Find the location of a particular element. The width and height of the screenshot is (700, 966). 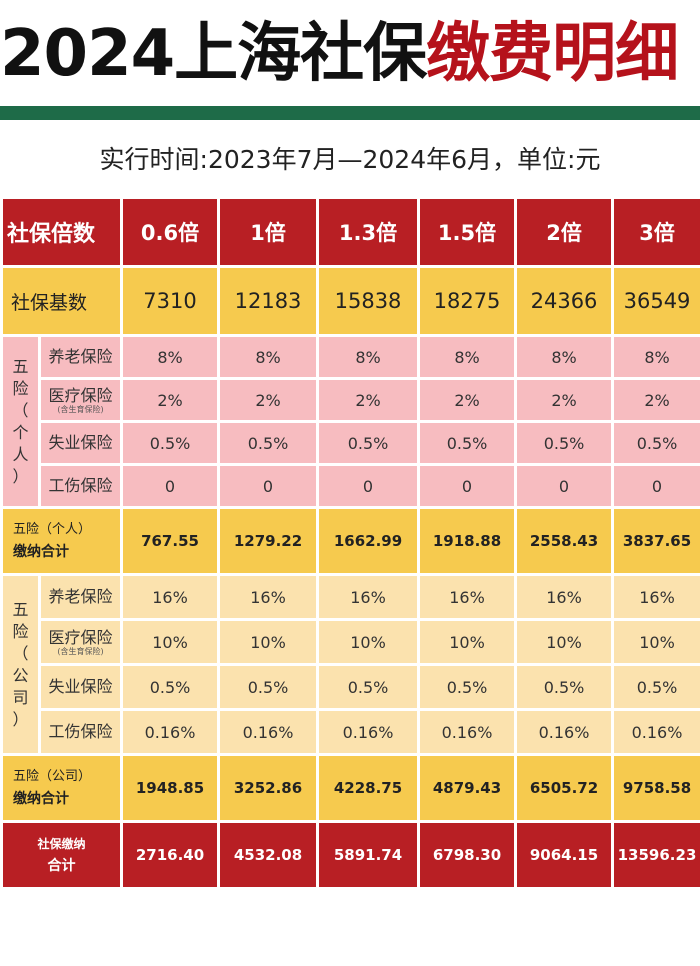

header-row: 社保倍数 0.6倍 1倍 1.3倍 1.5倍 2倍 3倍 is located at coordinates (350, 232).